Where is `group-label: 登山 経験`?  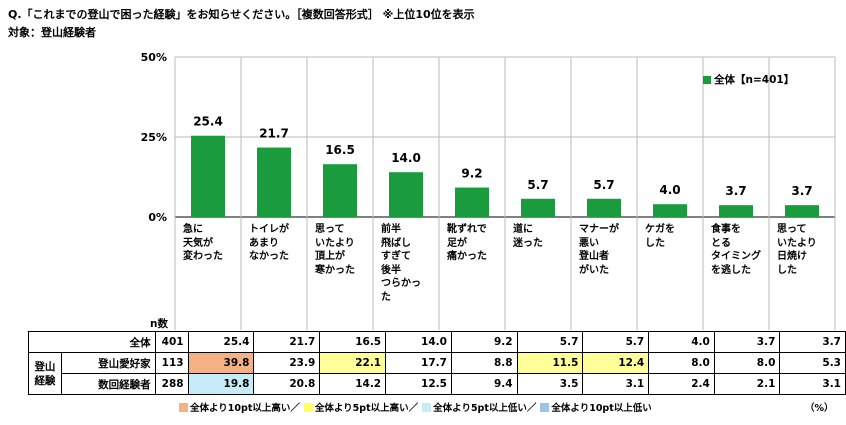
group-label: 登山 経験 is located at coordinates (45, 373).